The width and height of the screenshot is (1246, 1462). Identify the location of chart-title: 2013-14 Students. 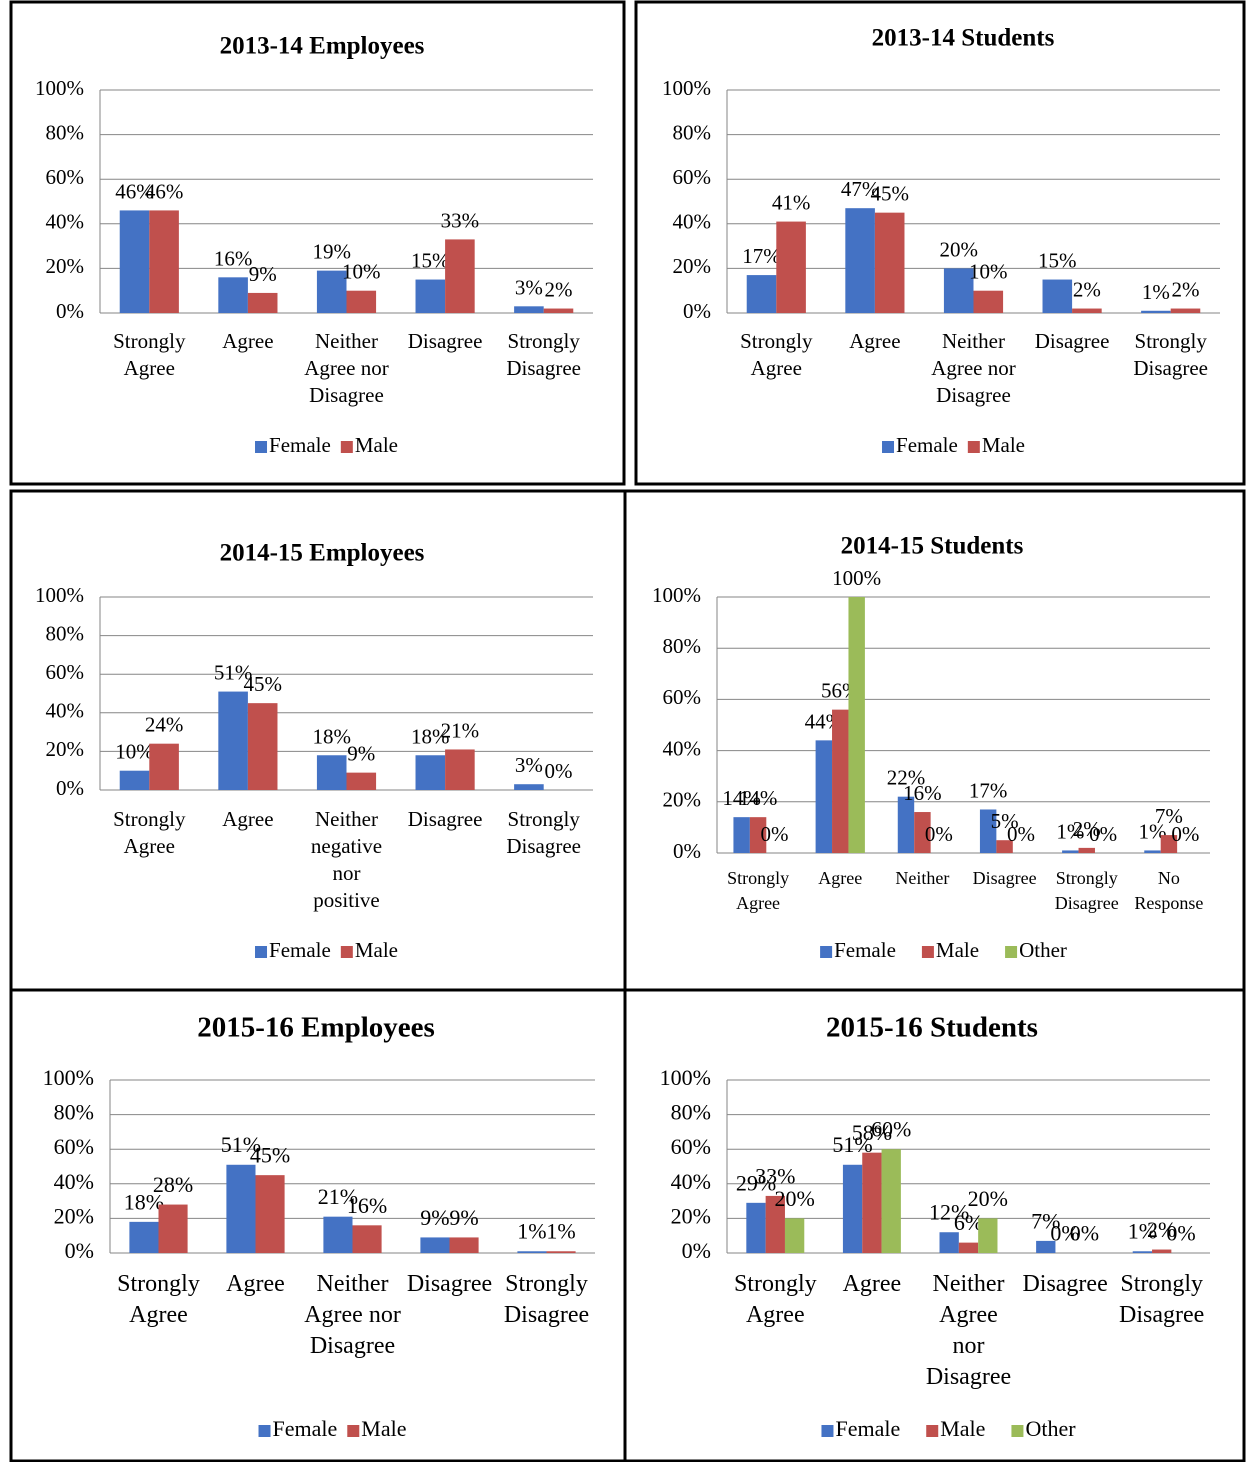
(963, 38).